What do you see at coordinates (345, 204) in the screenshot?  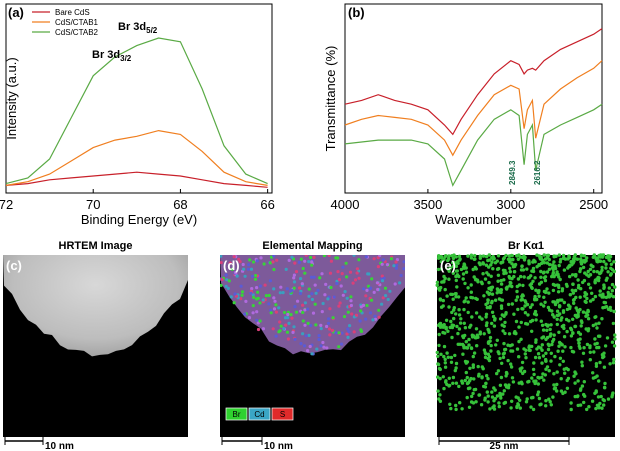 I see `x-tick-label: 4000` at bounding box center [345, 204].